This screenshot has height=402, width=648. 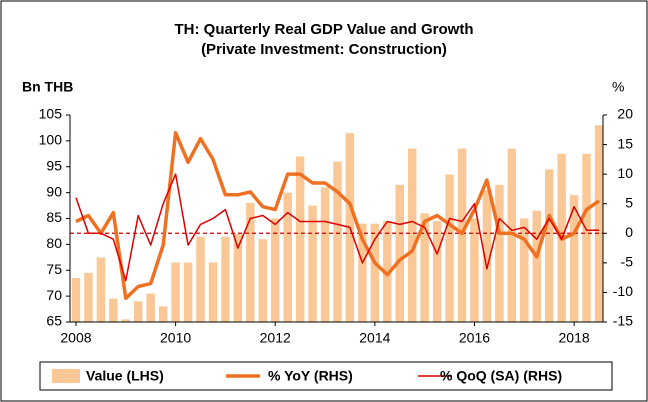 What do you see at coordinates (275, 338) in the screenshot?
I see `x-tick-label: 2012` at bounding box center [275, 338].